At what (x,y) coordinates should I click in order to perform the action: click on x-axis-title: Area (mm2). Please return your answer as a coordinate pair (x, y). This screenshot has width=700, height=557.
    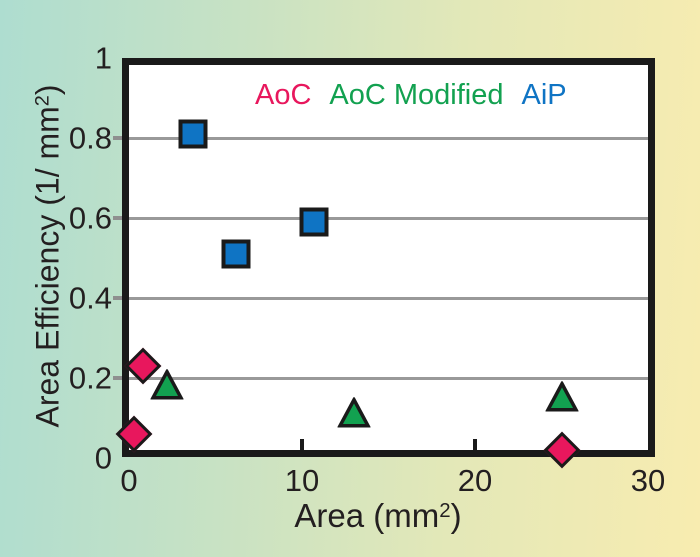
    Looking at the image, I should click on (377, 516).